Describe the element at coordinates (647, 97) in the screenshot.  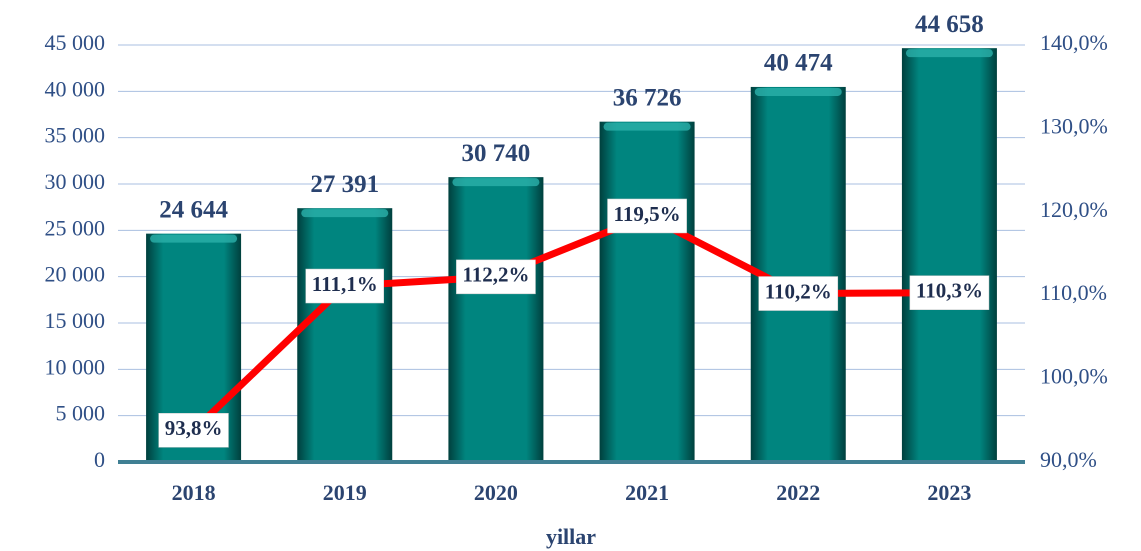
I see `bar-value-label: 36 726` at that location.